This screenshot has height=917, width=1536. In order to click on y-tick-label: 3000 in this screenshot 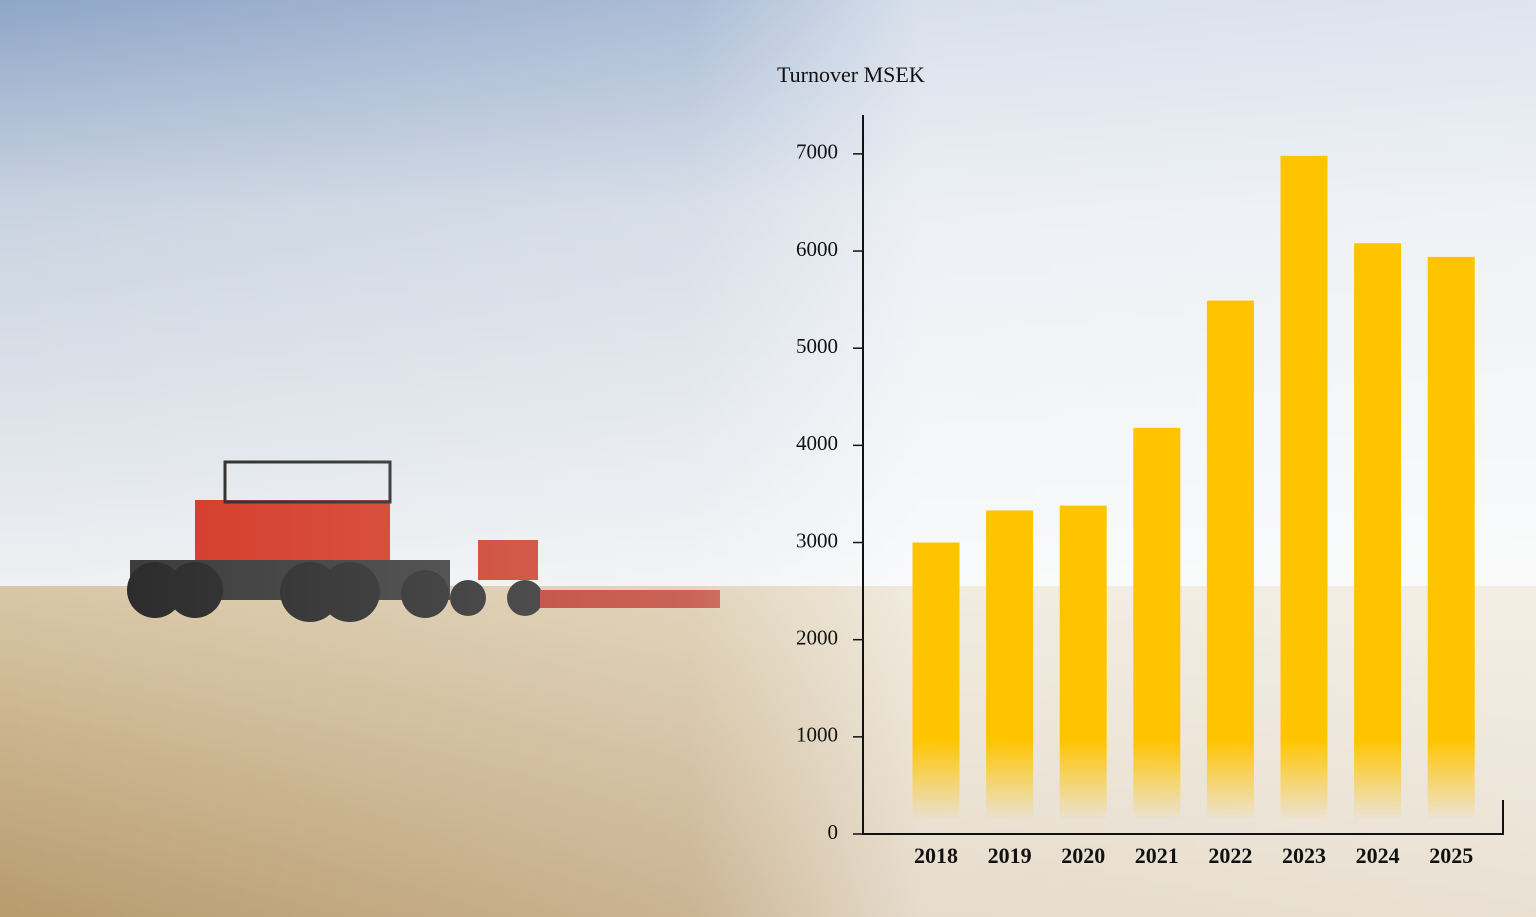, I will do `click(817, 540)`.